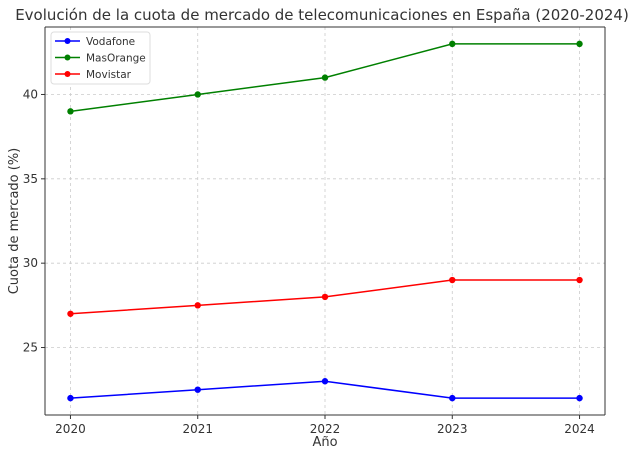 The height and width of the screenshot is (461, 640). Describe the element at coordinates (579, 429) in the screenshot. I see `x-tick-label: 2024` at that location.